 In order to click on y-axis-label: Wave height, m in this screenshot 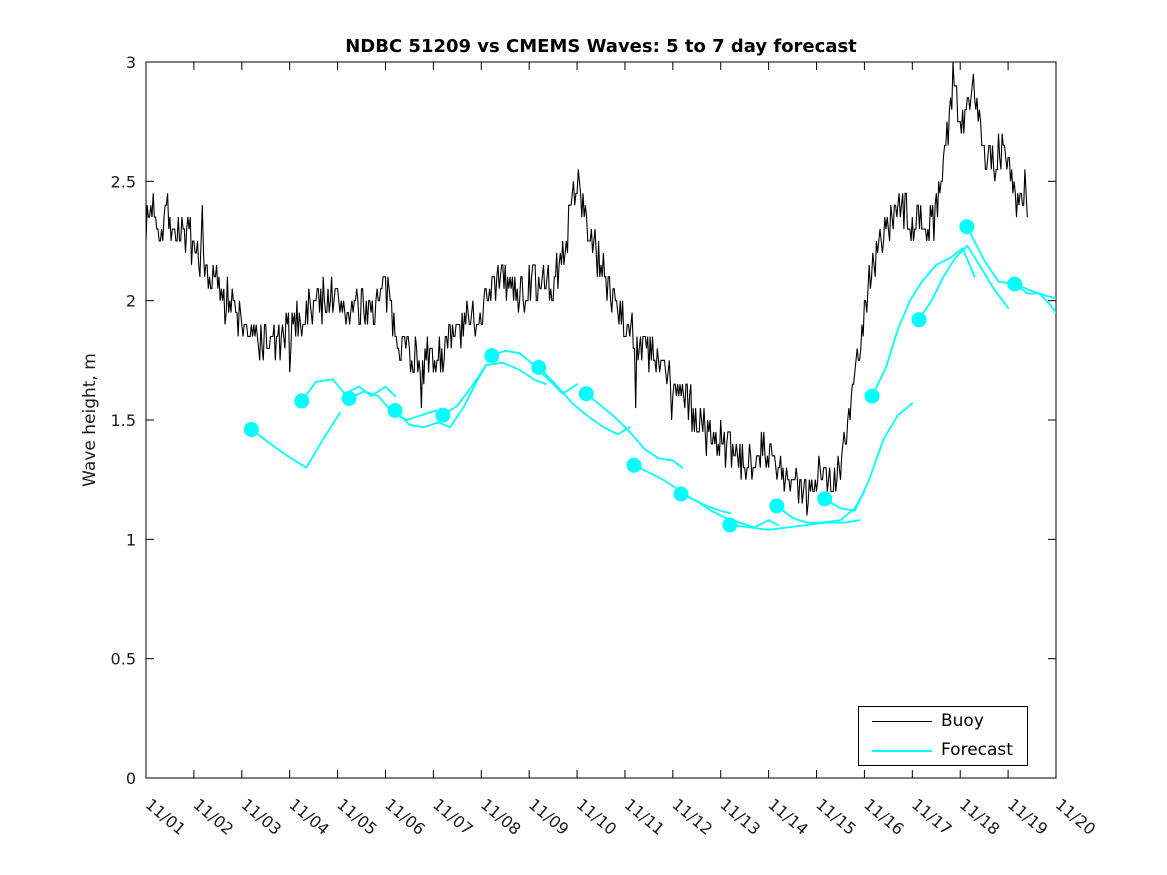, I will do `click(90, 420)`.